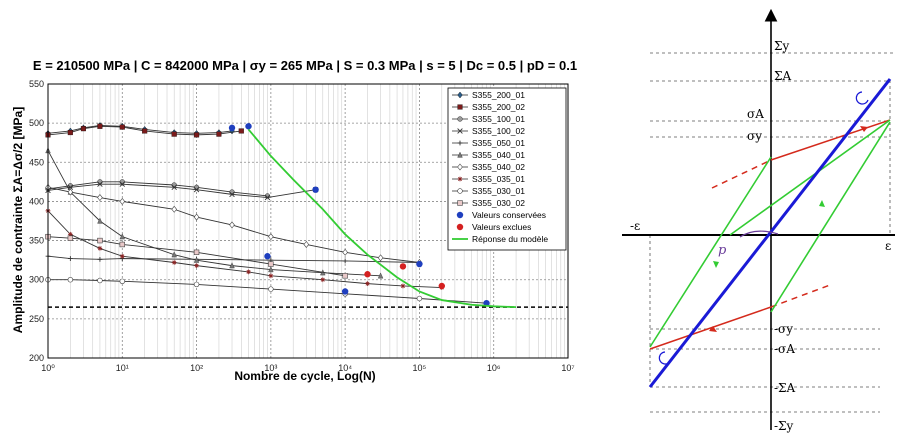 This screenshot has width=909, height=437. Describe the element at coordinates (498, 95) in the screenshot. I see `legend-label: S355_200_01` at that location.